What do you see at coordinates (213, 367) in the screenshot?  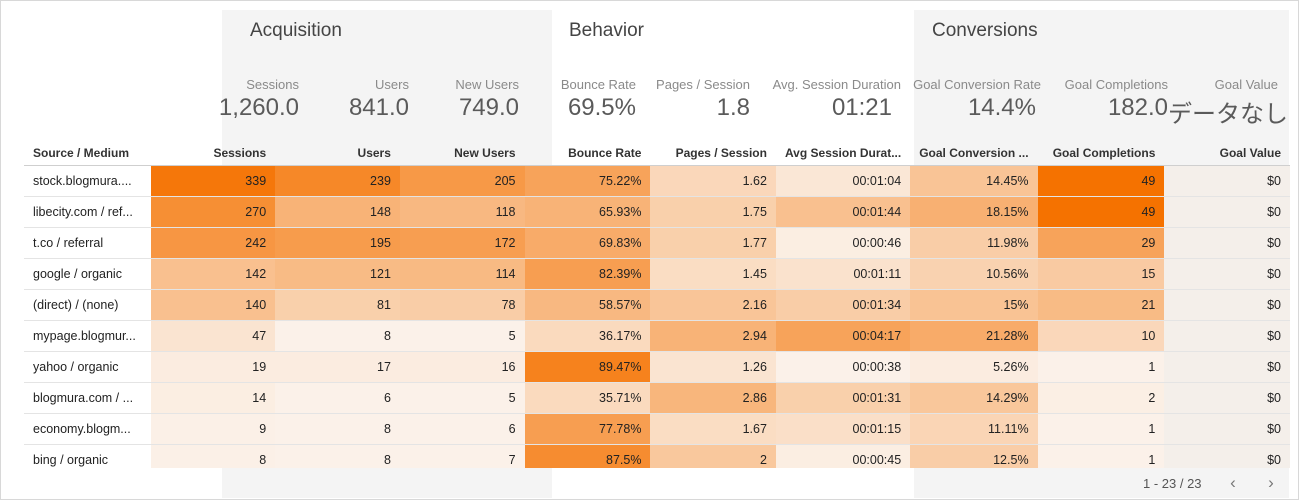 I see `table-cell-sessions: 19` at bounding box center [213, 367].